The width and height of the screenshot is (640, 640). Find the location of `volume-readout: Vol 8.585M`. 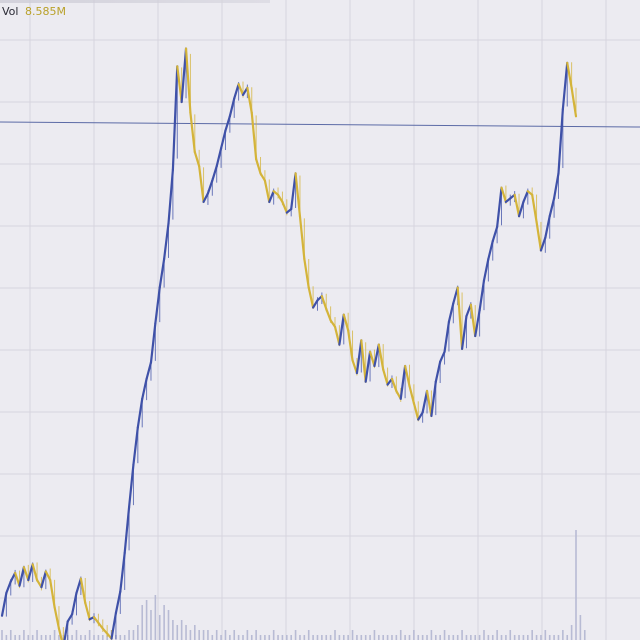

volume-readout: Vol 8.585M is located at coordinates (34, 12).